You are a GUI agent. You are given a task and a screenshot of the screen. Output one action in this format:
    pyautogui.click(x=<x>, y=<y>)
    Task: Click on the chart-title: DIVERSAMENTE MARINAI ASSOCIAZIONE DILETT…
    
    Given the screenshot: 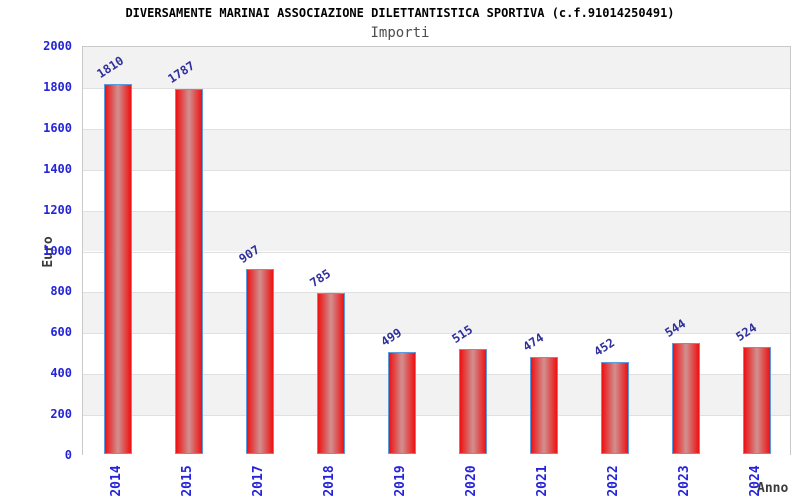 What is the action you would take?
    pyautogui.click(x=400, y=13)
    